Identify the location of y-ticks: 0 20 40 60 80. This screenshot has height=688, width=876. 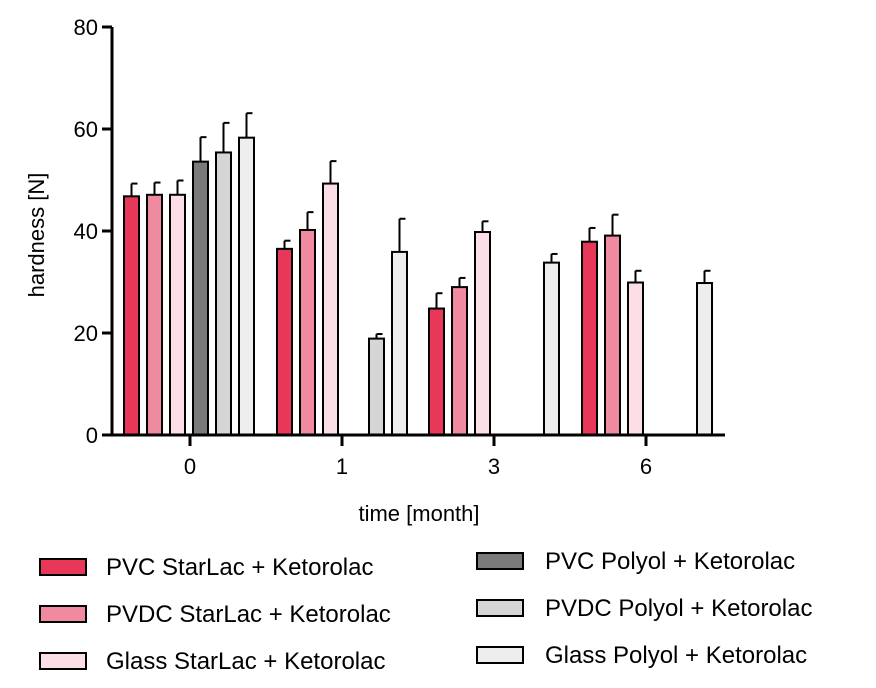
(93, 231).